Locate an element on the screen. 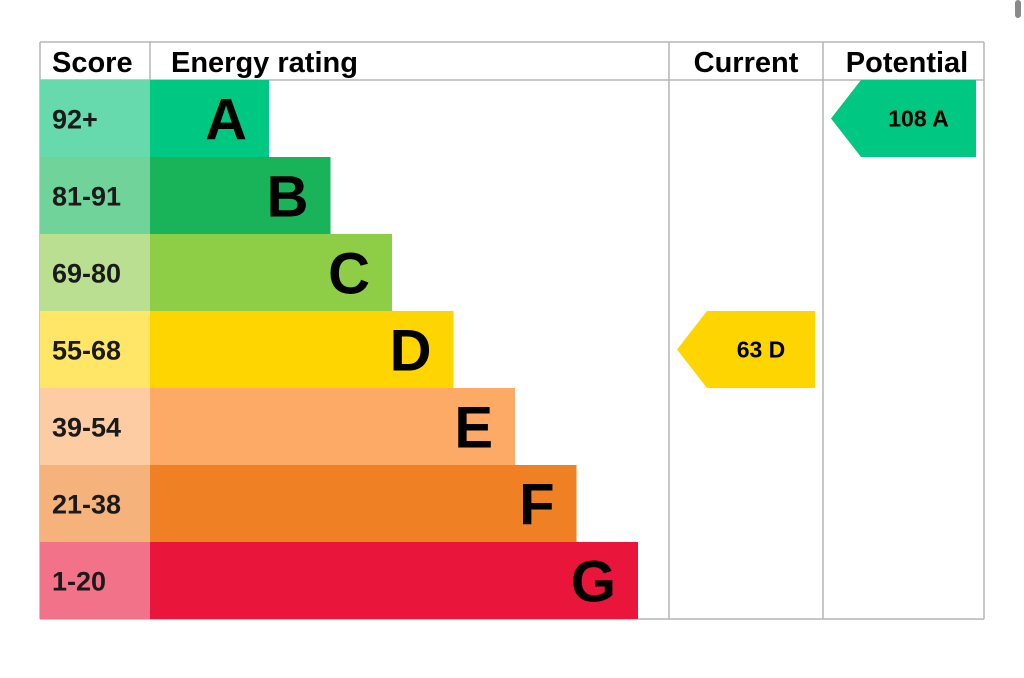 This screenshot has width=1024, height=678. score-label: 92+ is located at coordinates (75, 120).